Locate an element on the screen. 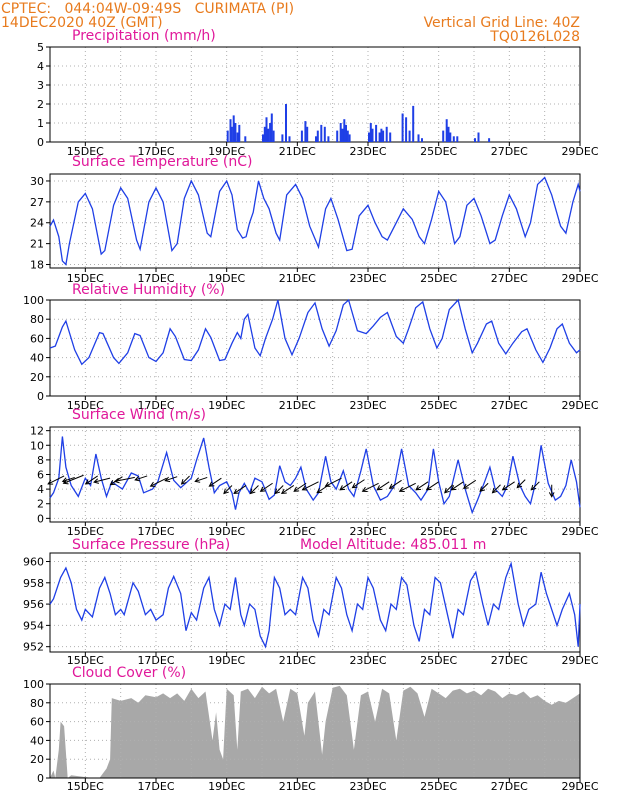  y-tick-label: 100 is located at coordinates (33, 684).